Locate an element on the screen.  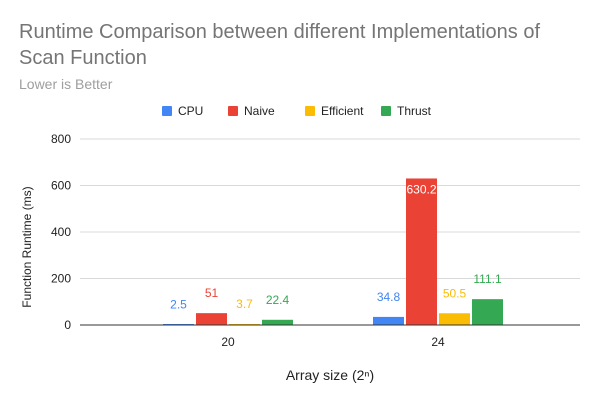
x-axis-title: Array size (2ⁿ) is located at coordinates (330, 375).